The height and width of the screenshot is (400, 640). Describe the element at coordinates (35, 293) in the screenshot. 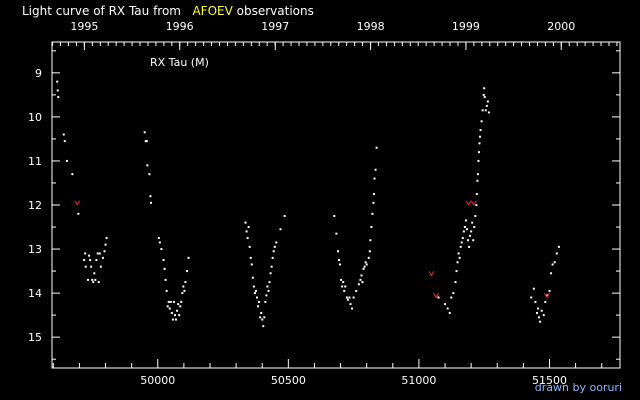

I see `y-tick-label: 14` at that location.